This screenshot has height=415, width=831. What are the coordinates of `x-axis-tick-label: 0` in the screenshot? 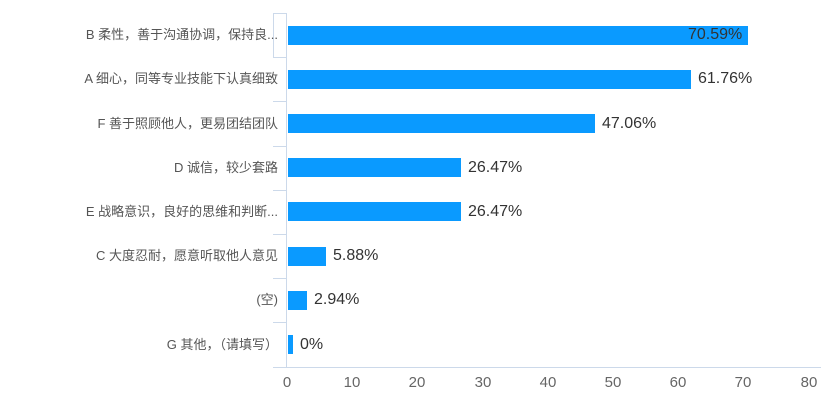 It's located at (287, 382).